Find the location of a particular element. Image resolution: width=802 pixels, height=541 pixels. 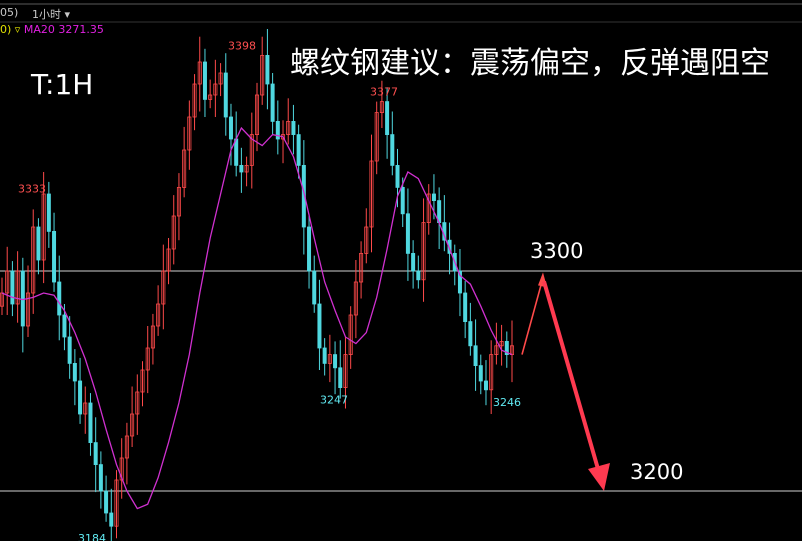

ma-param-text: 0) is located at coordinates (6, 29).